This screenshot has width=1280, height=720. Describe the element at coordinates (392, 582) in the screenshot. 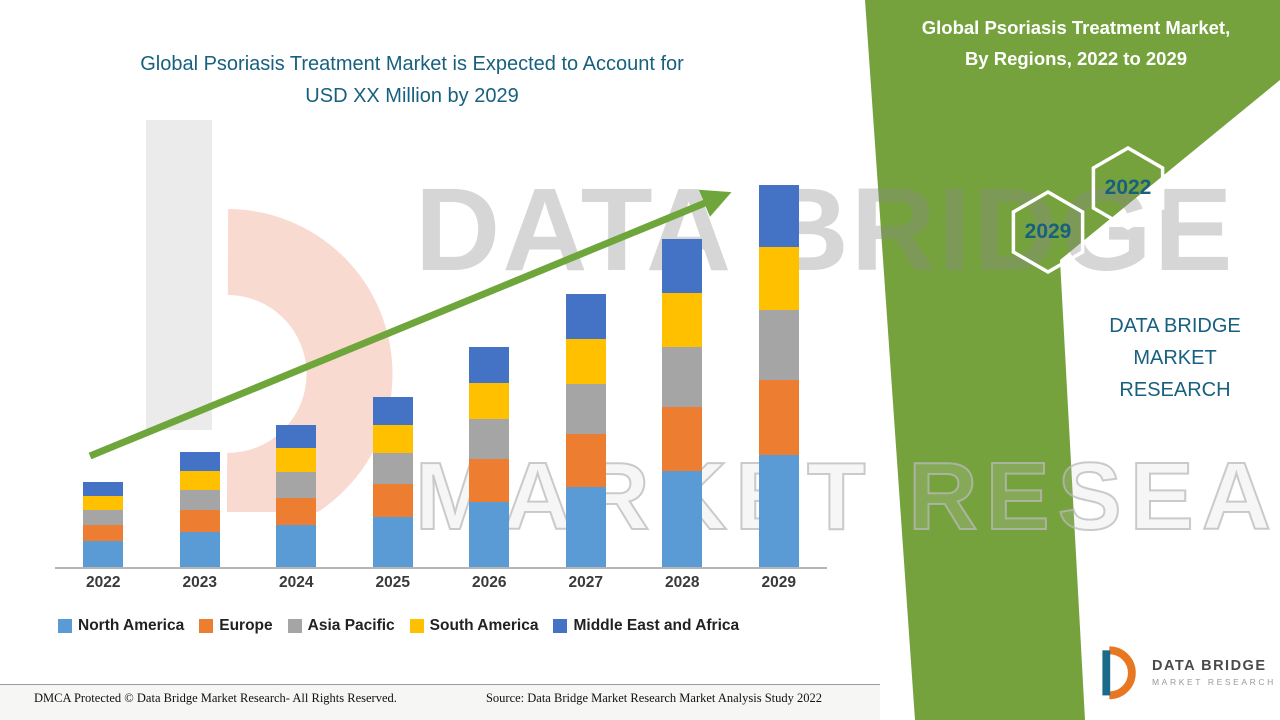

I see `x-axis-label-2025: 2025` at that location.